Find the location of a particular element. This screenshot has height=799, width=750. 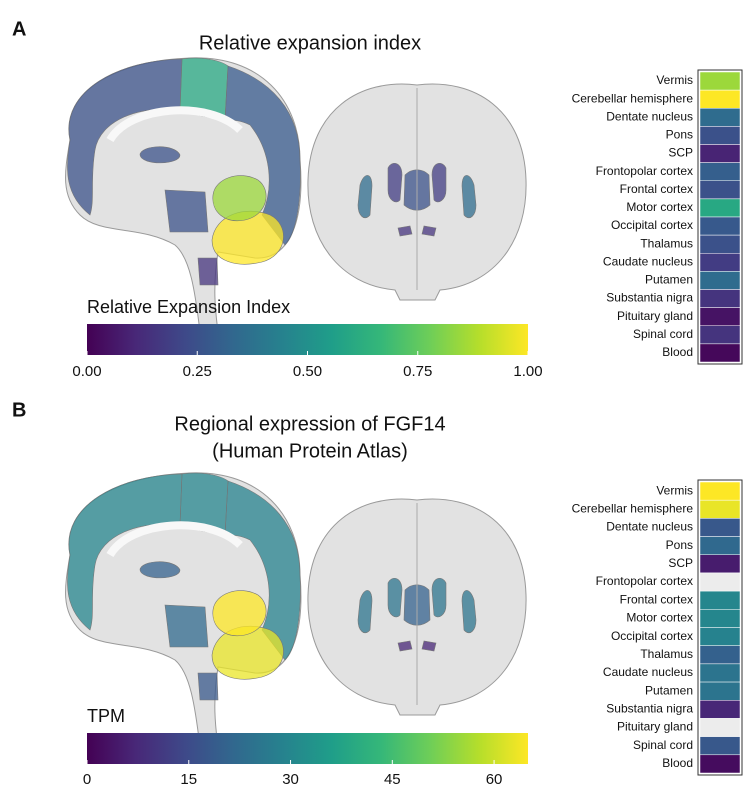

tick-label: 0.50 is located at coordinates (307, 371).